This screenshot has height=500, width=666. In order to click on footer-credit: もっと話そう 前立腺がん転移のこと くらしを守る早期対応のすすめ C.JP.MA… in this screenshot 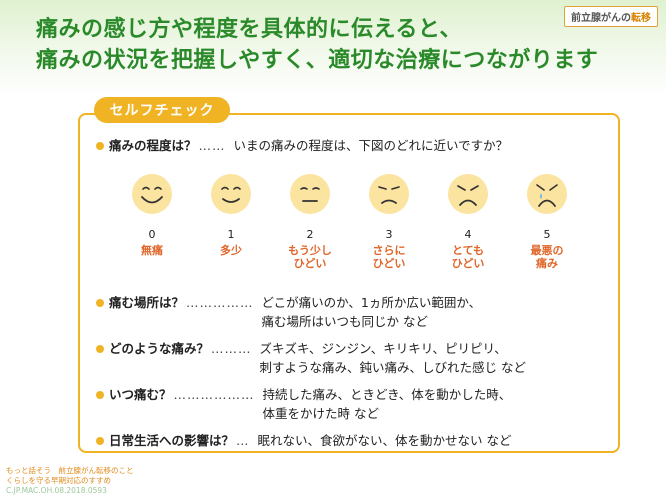, I will do `click(156, 481)`.